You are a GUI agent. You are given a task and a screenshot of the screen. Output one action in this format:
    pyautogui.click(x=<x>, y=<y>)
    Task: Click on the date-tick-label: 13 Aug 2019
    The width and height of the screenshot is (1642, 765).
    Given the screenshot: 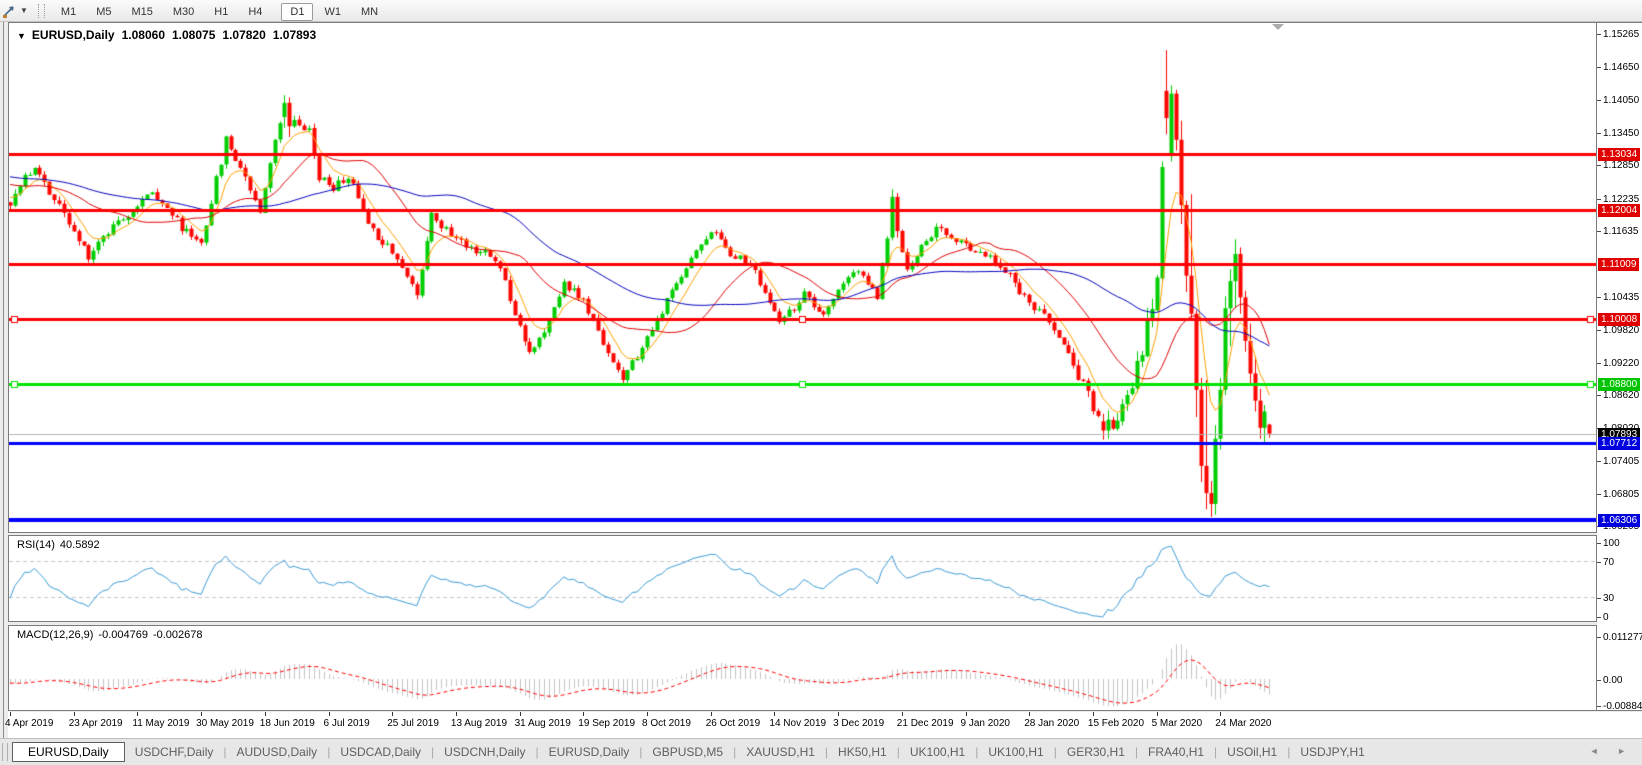 What is the action you would take?
    pyautogui.click(x=479, y=723)
    